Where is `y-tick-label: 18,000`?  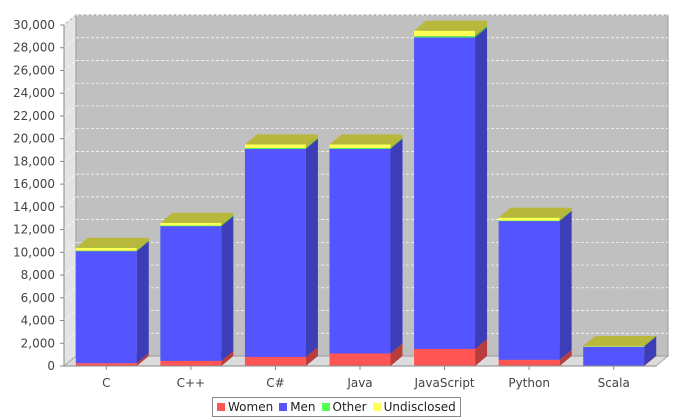 y-tick-label: 18,000 is located at coordinates (34, 161).